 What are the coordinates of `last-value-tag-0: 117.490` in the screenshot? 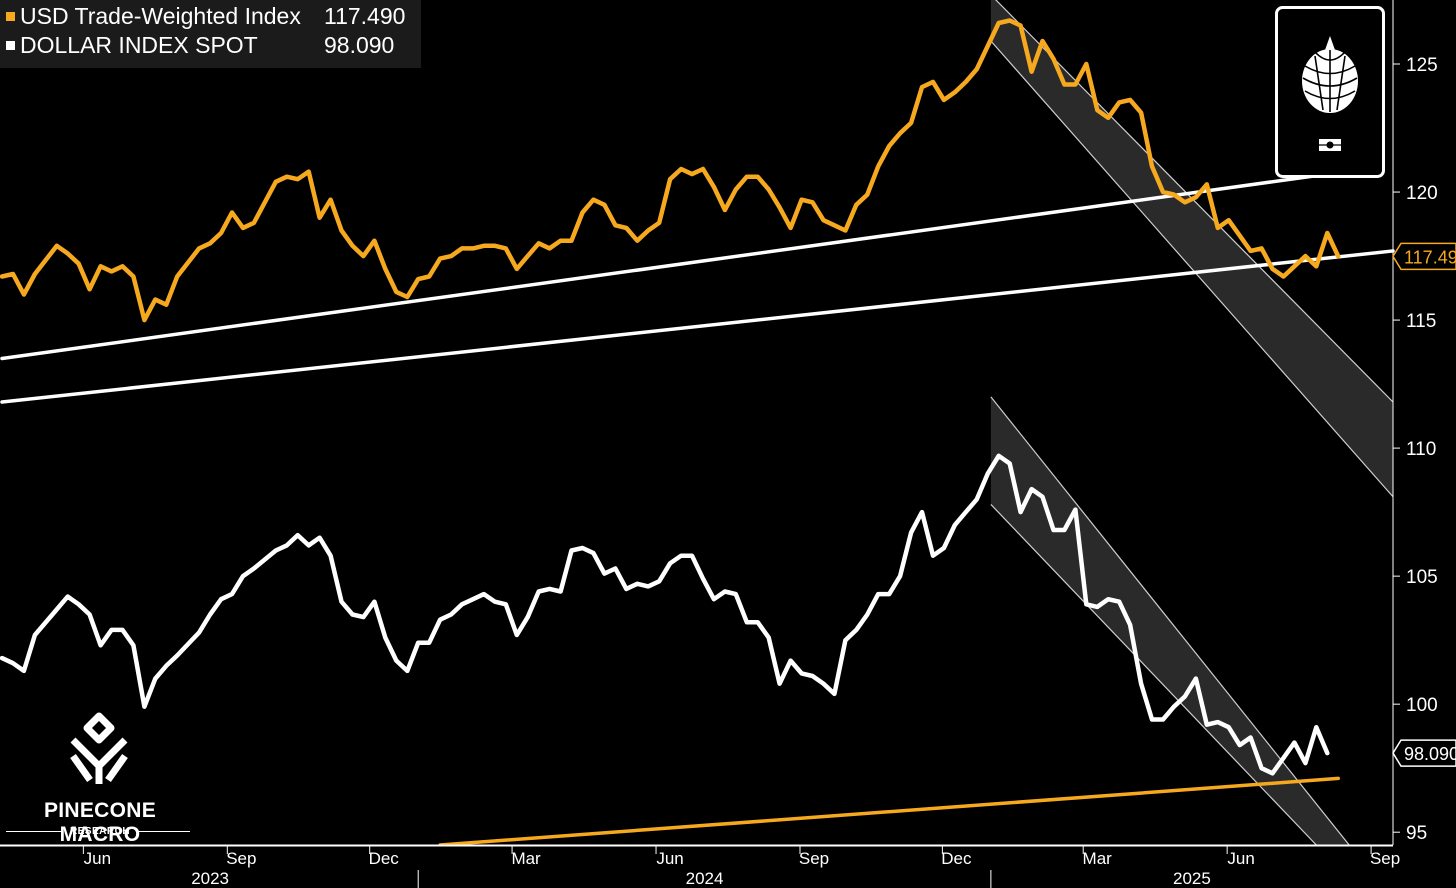 It's located at (1424, 256).